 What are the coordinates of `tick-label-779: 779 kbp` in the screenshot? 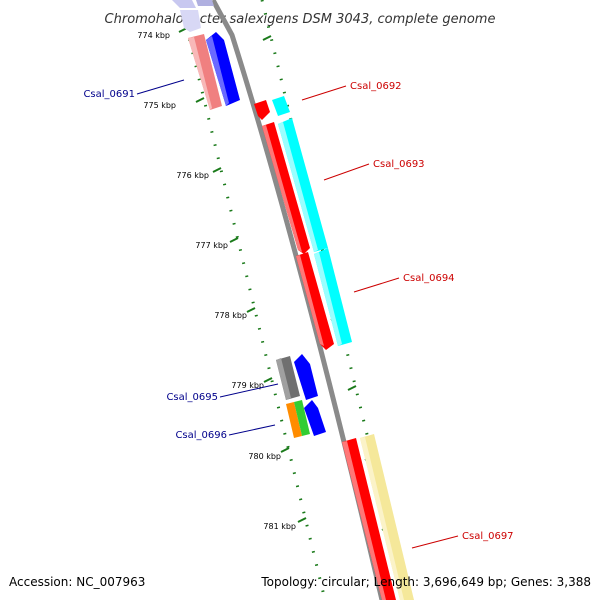 It's located at (247, 385).